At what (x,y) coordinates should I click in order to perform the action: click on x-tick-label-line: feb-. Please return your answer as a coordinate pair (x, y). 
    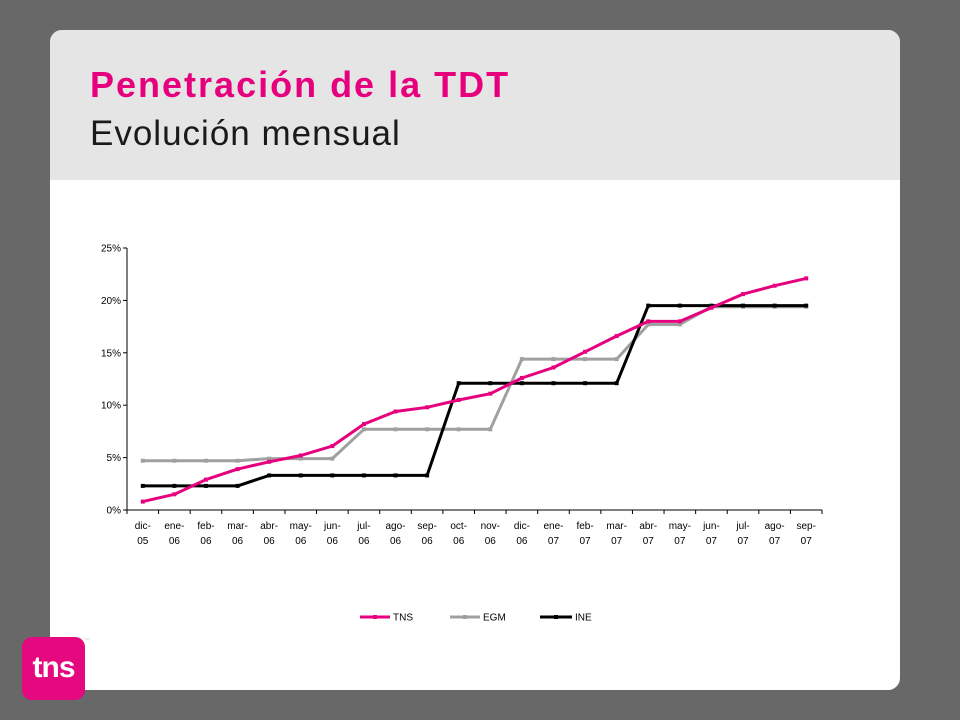
    Looking at the image, I should click on (584, 526).